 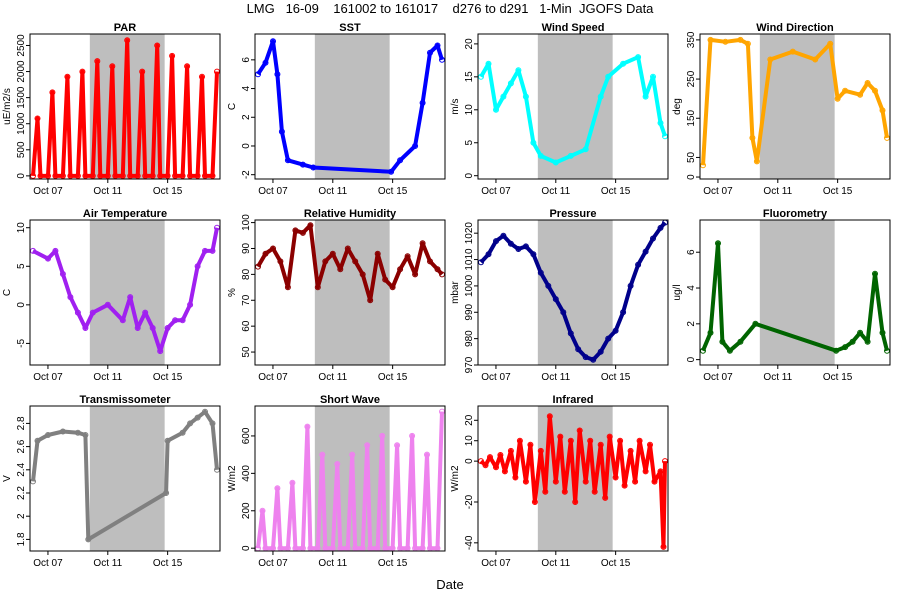 What do you see at coordinates (838, 377) in the screenshot?
I see `fluorometry-xtick-label: Oct 15` at bounding box center [838, 377].